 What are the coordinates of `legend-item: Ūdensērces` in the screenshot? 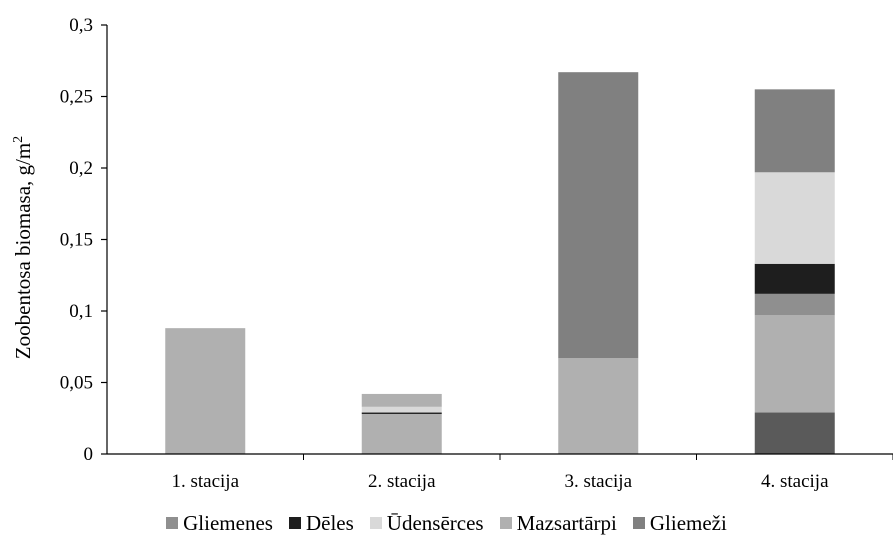 It's located at (426, 523).